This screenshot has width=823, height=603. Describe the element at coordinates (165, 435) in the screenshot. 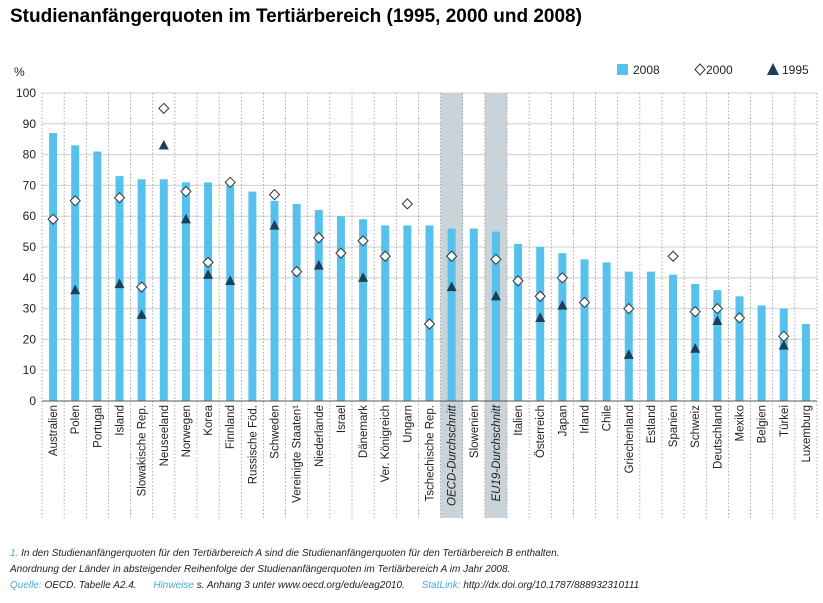

I see `category-label: Neuseeland` at that location.